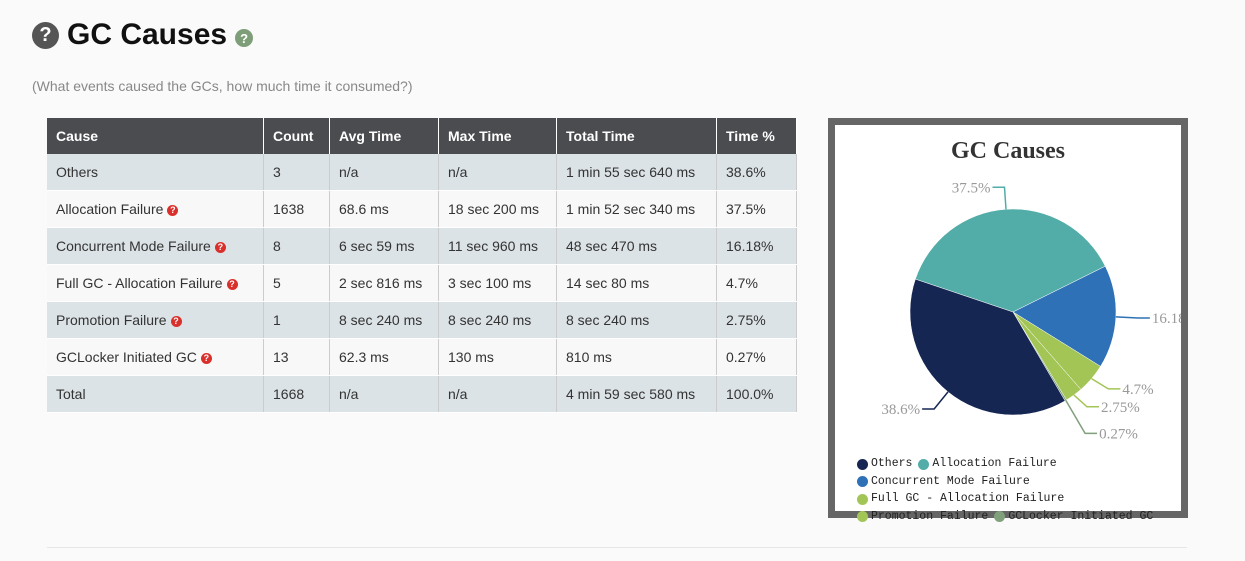 The image size is (1245, 561). I want to click on cell-text: 5, so click(277, 283).